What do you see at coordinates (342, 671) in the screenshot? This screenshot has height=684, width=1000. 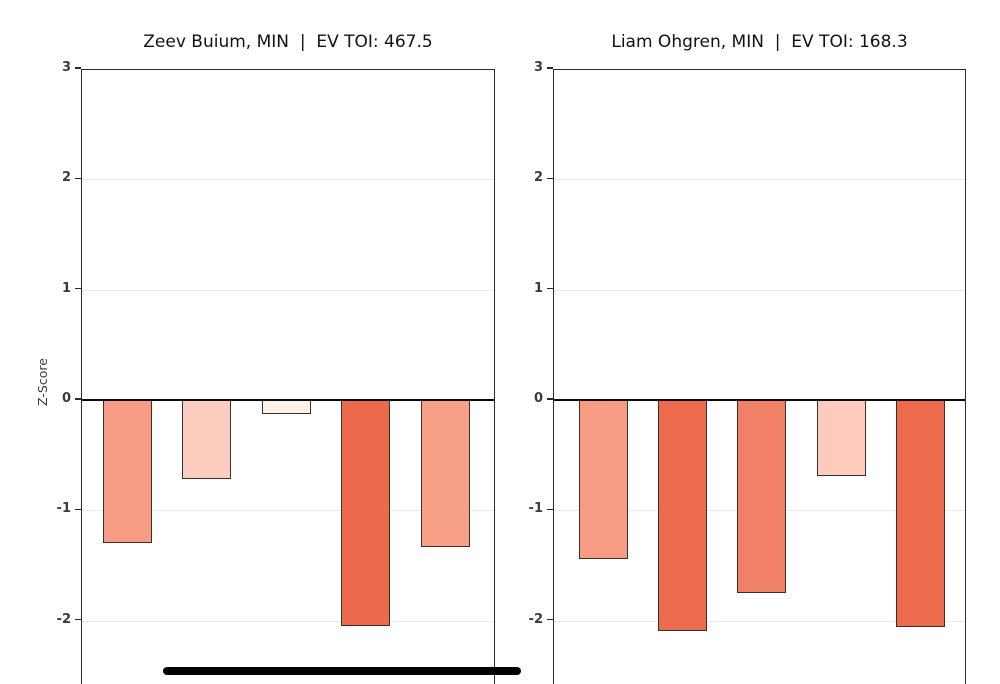 I see `thick-underline-annotation` at bounding box center [342, 671].